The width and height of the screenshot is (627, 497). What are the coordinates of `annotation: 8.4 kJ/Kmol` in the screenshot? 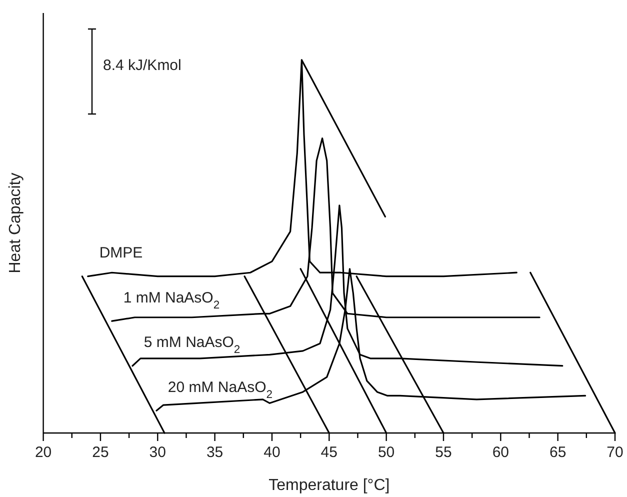 It's located at (142, 65).